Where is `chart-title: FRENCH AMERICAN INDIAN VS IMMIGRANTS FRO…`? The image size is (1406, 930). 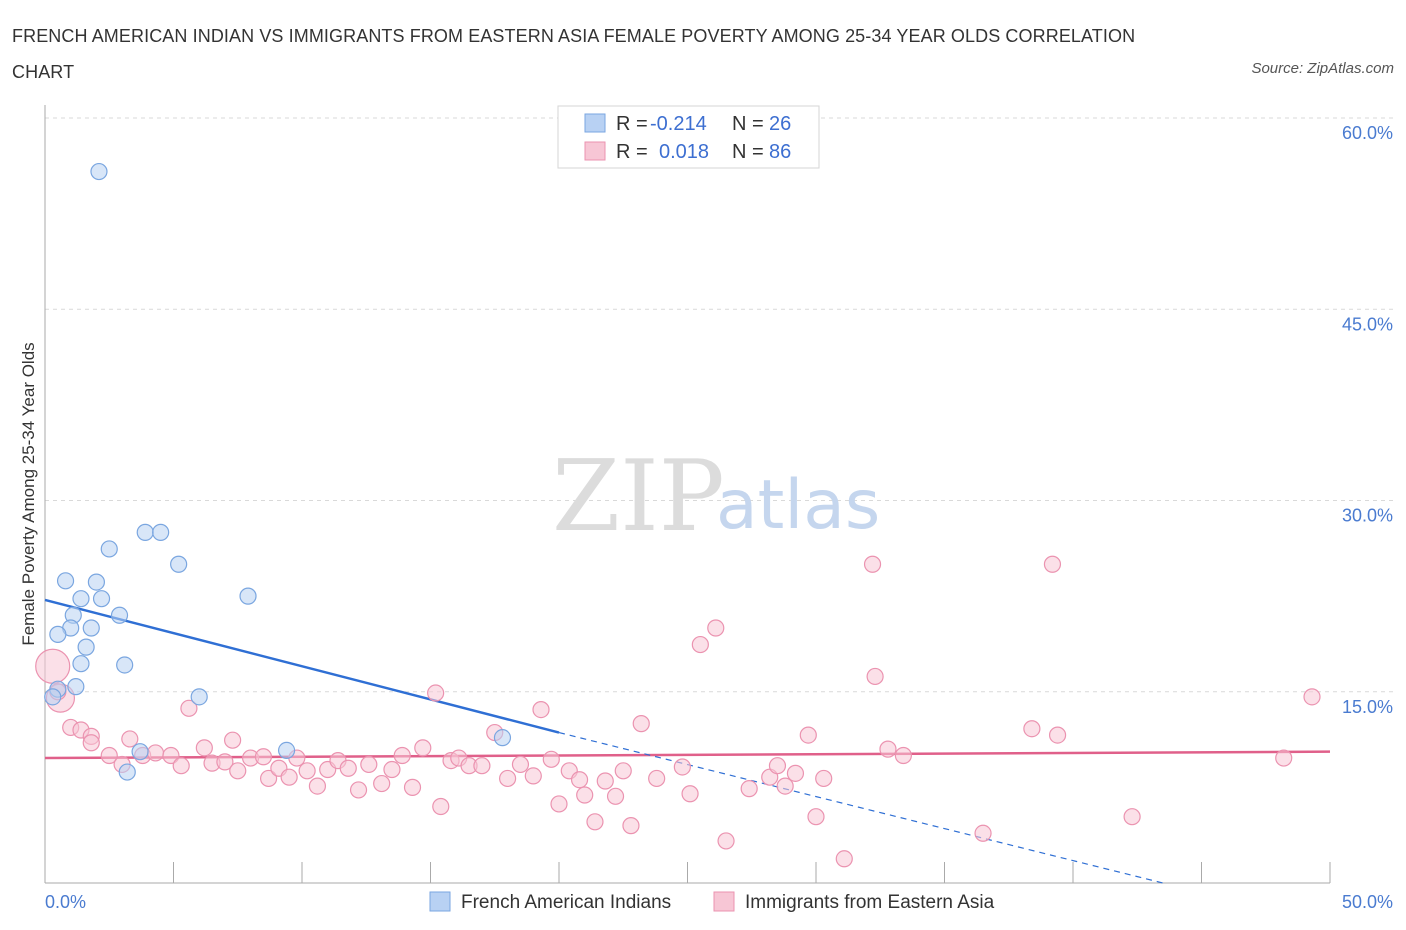 chart-title: FRENCH AMERICAN INDIAN VS IMMIGRANTS FRO… is located at coordinates (574, 54).